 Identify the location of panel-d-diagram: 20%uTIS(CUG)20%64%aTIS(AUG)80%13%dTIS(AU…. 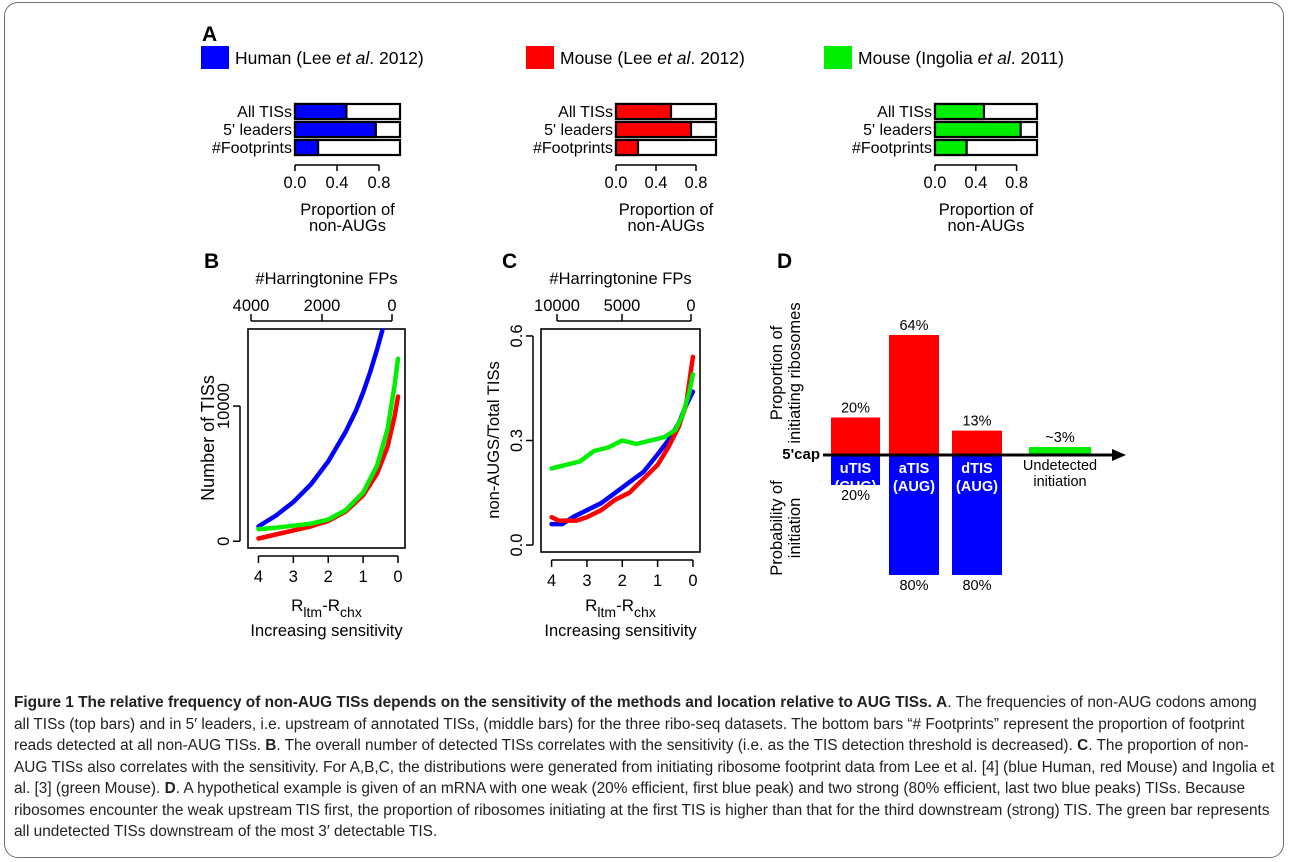
(947, 448).